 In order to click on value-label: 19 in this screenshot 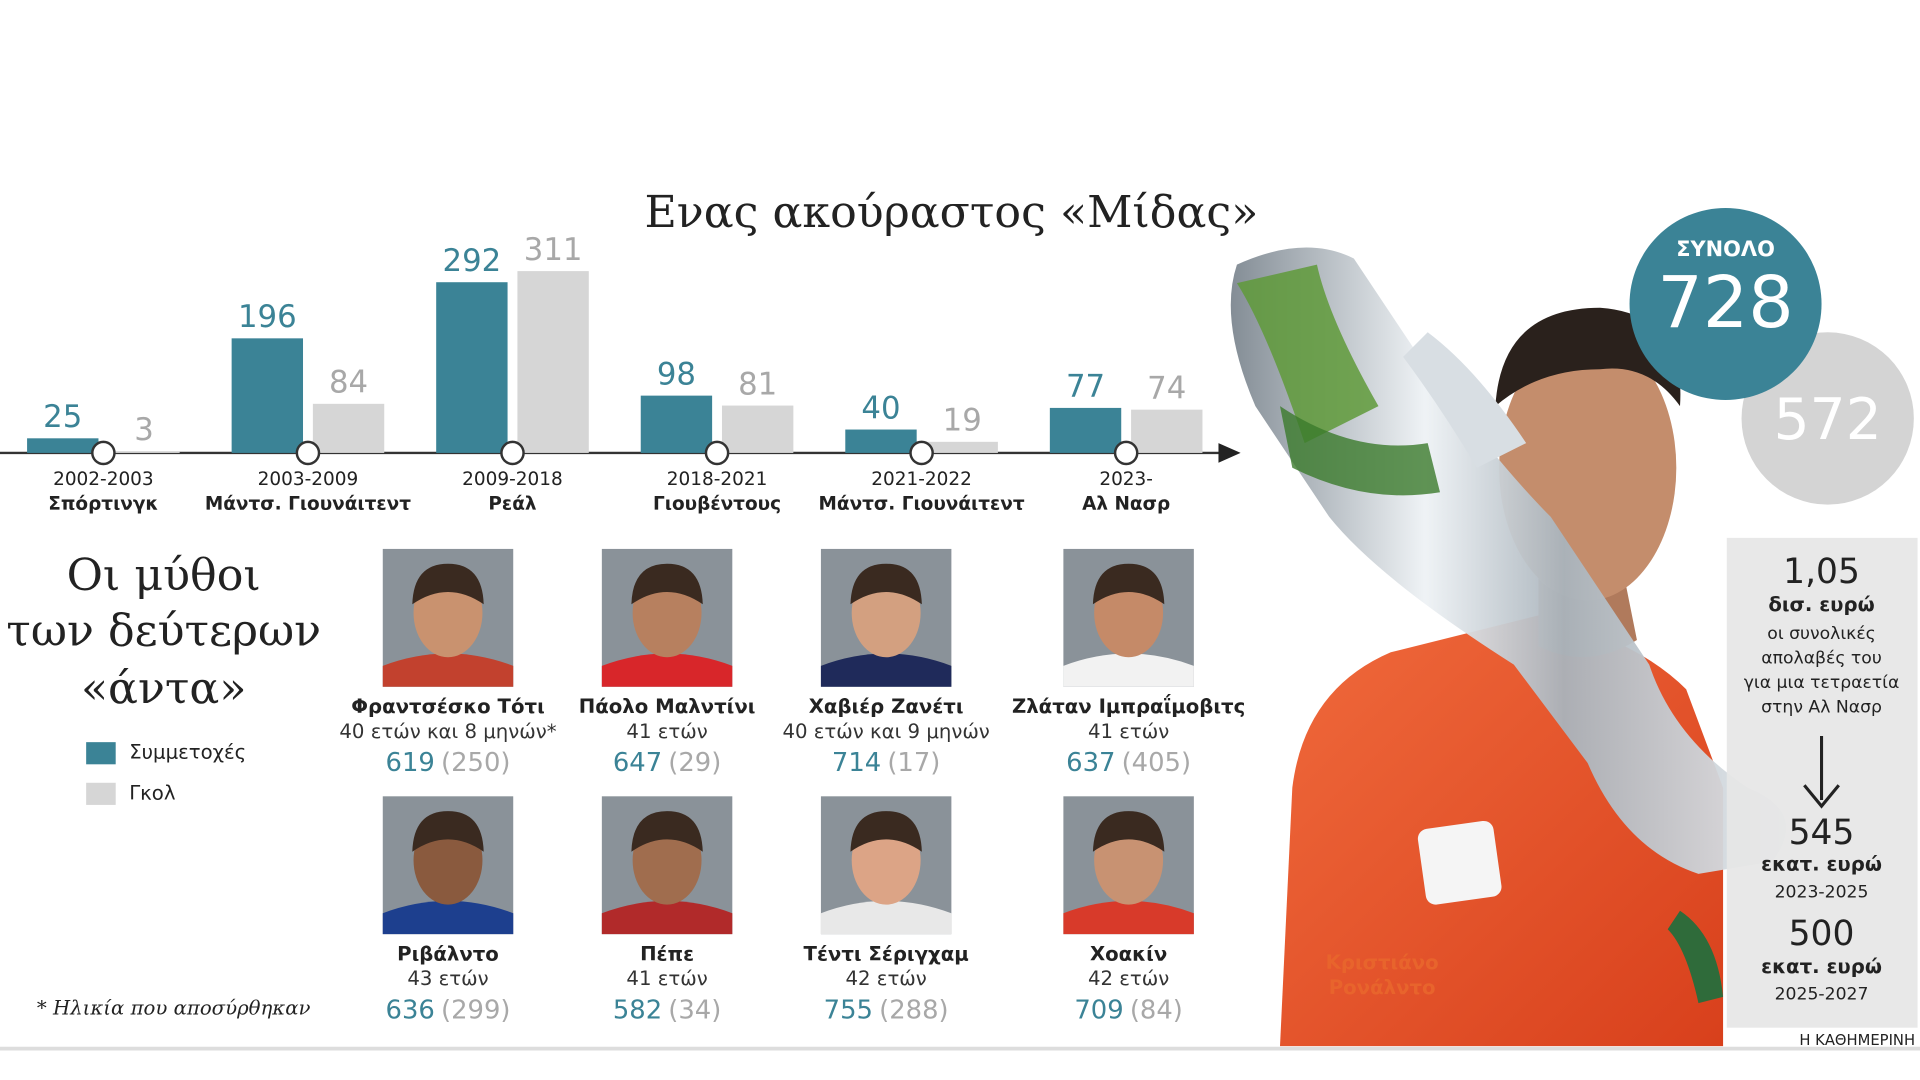, I will do `click(962, 421)`.